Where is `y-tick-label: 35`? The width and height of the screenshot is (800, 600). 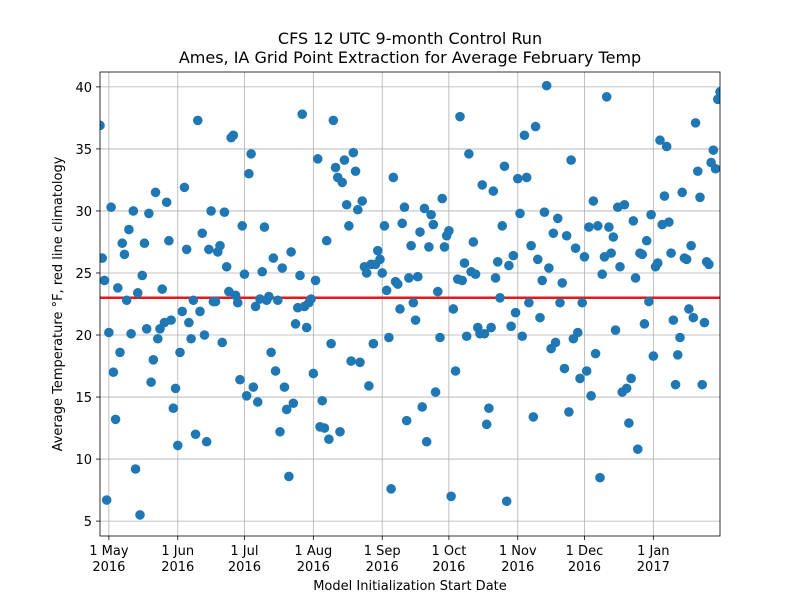 y-tick-label: 35 is located at coordinates (83, 150).